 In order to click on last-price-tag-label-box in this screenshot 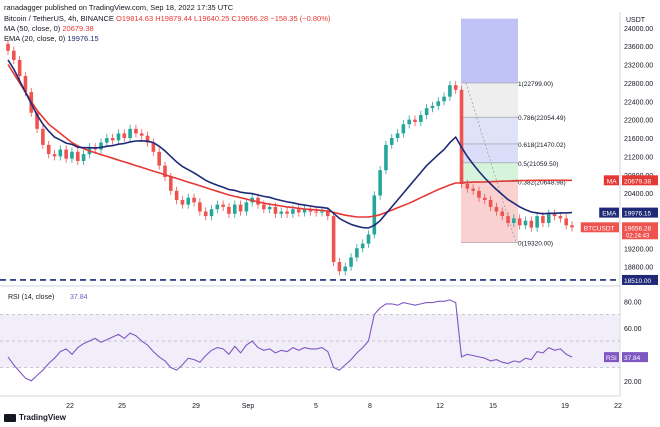, I will do `click(599, 227)`.